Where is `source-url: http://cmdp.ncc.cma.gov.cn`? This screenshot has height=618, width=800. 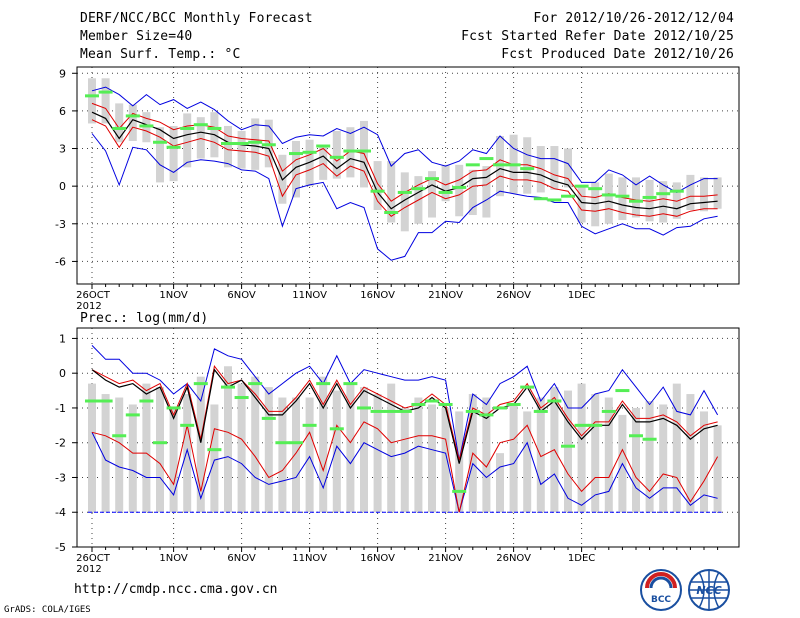
source-url: http://cmdp.ncc.cma.gov.cn is located at coordinates (176, 589).